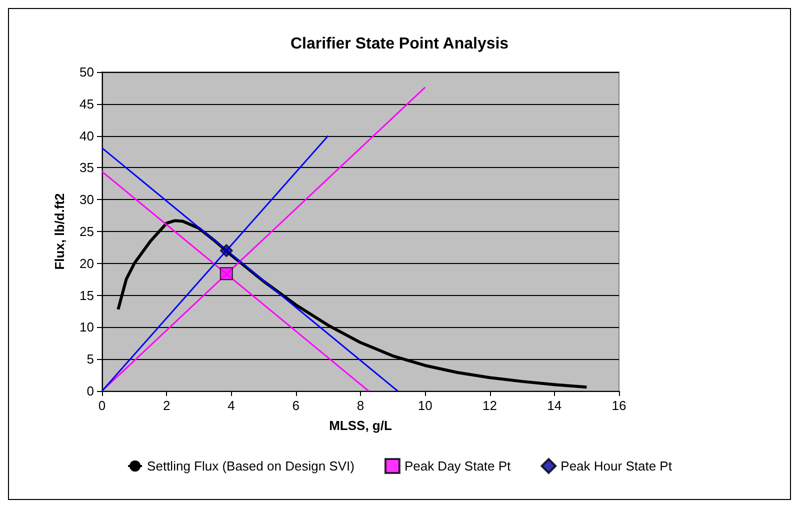 The width and height of the screenshot is (797, 506). I want to click on chart-title: Clarifier State Point Analysis, so click(399, 44).